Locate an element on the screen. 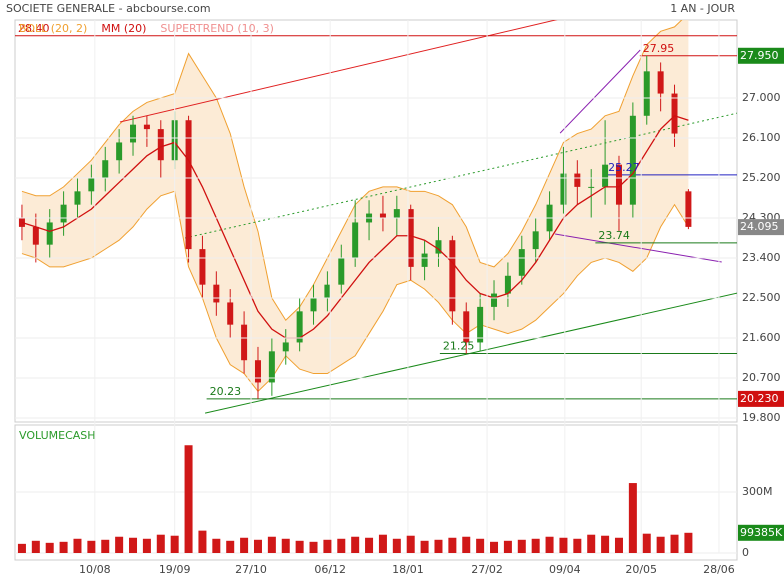  x-tick-label: 27/02 is located at coordinates (487, 569).